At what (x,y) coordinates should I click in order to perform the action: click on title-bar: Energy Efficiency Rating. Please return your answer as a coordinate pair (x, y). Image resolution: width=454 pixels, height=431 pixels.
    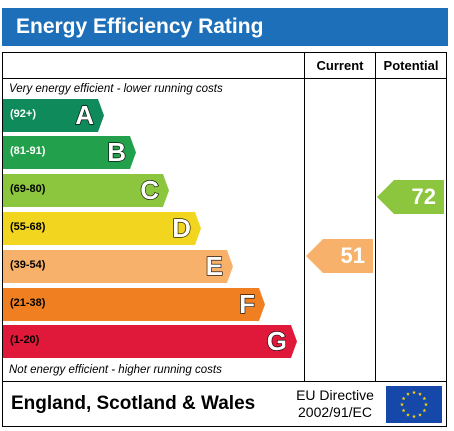
    Looking at the image, I should click on (225, 27).